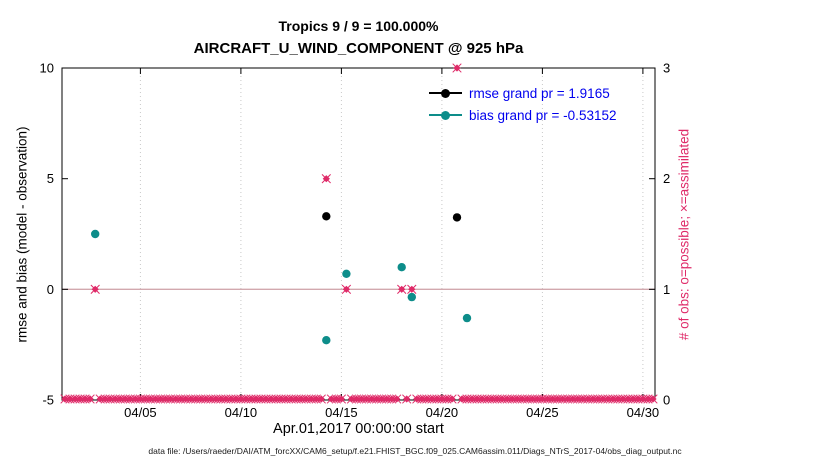 The height and width of the screenshot is (470, 830). What do you see at coordinates (666, 400) in the screenshot?
I see `y-tick-label-right: 0` at bounding box center [666, 400].